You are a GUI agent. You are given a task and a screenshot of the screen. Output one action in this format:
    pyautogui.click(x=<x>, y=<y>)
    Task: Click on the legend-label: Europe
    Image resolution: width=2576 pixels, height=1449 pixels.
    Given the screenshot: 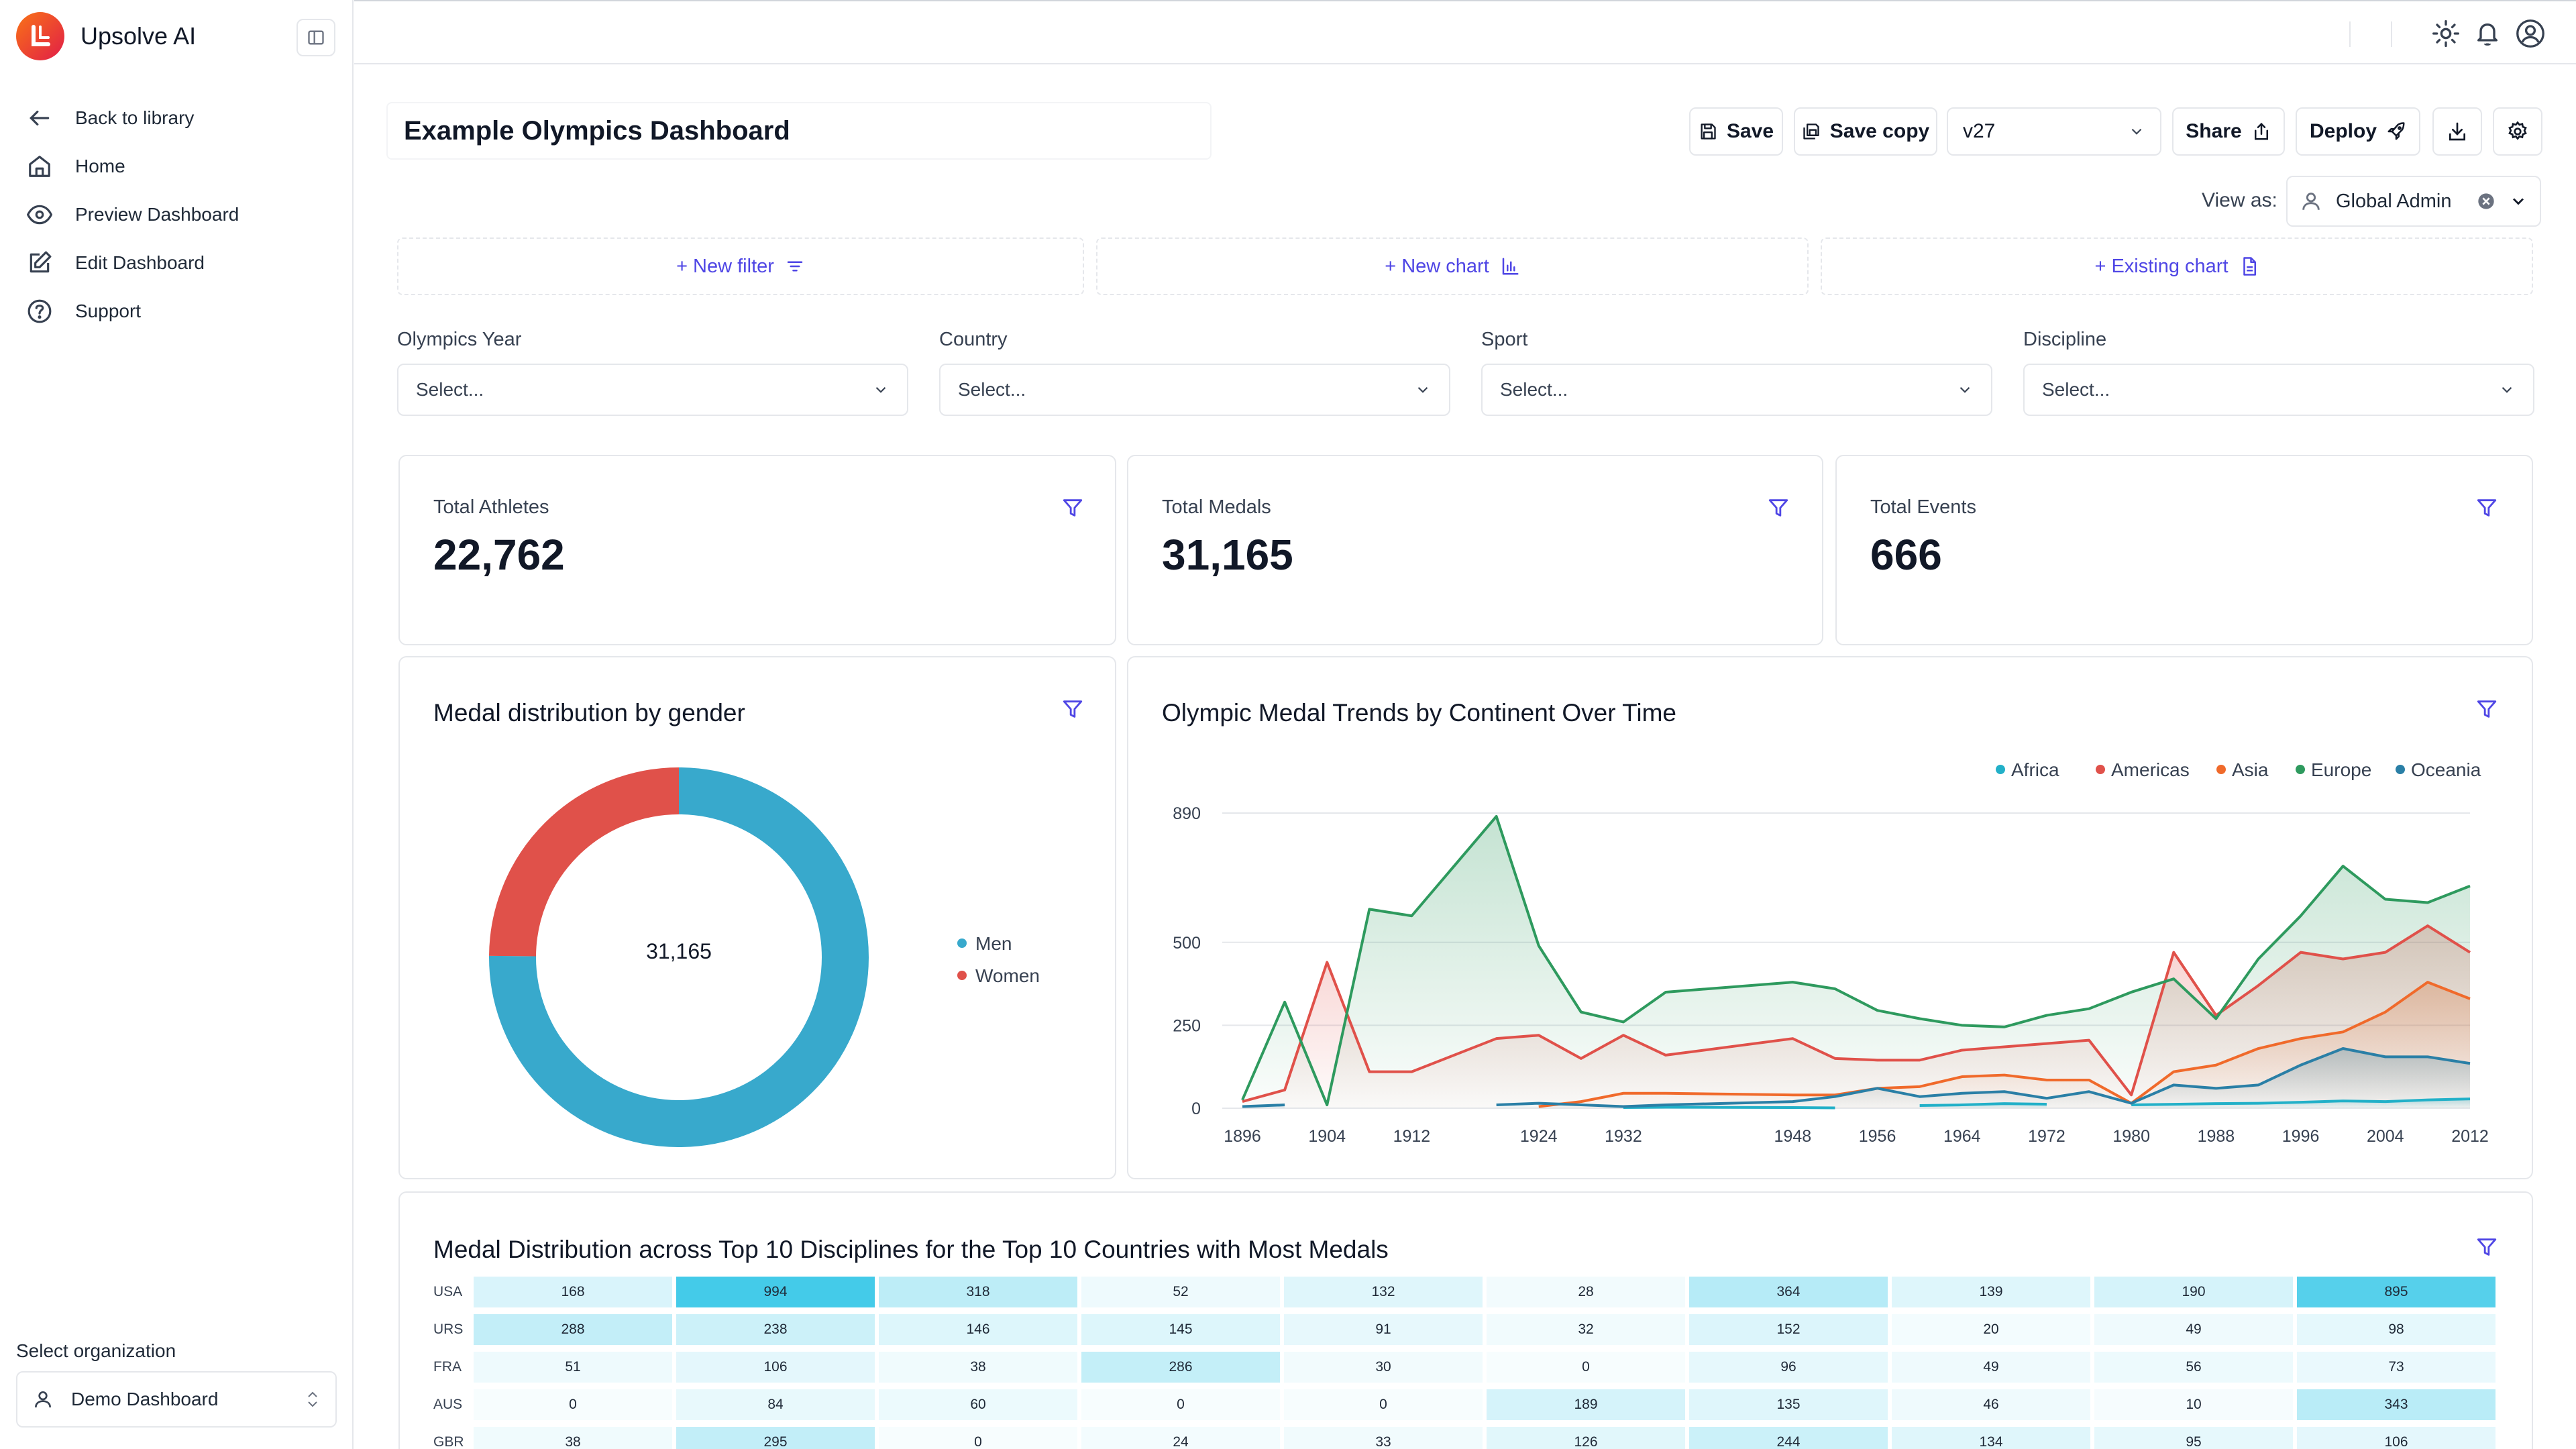 What is the action you would take?
    pyautogui.click(x=2341, y=769)
    